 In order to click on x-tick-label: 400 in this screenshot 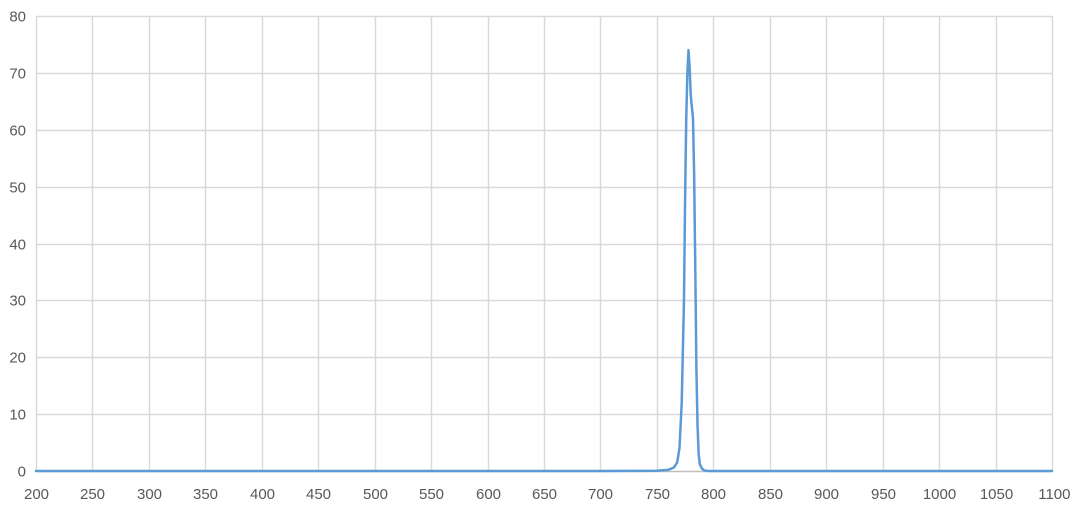, I will do `click(262, 494)`.